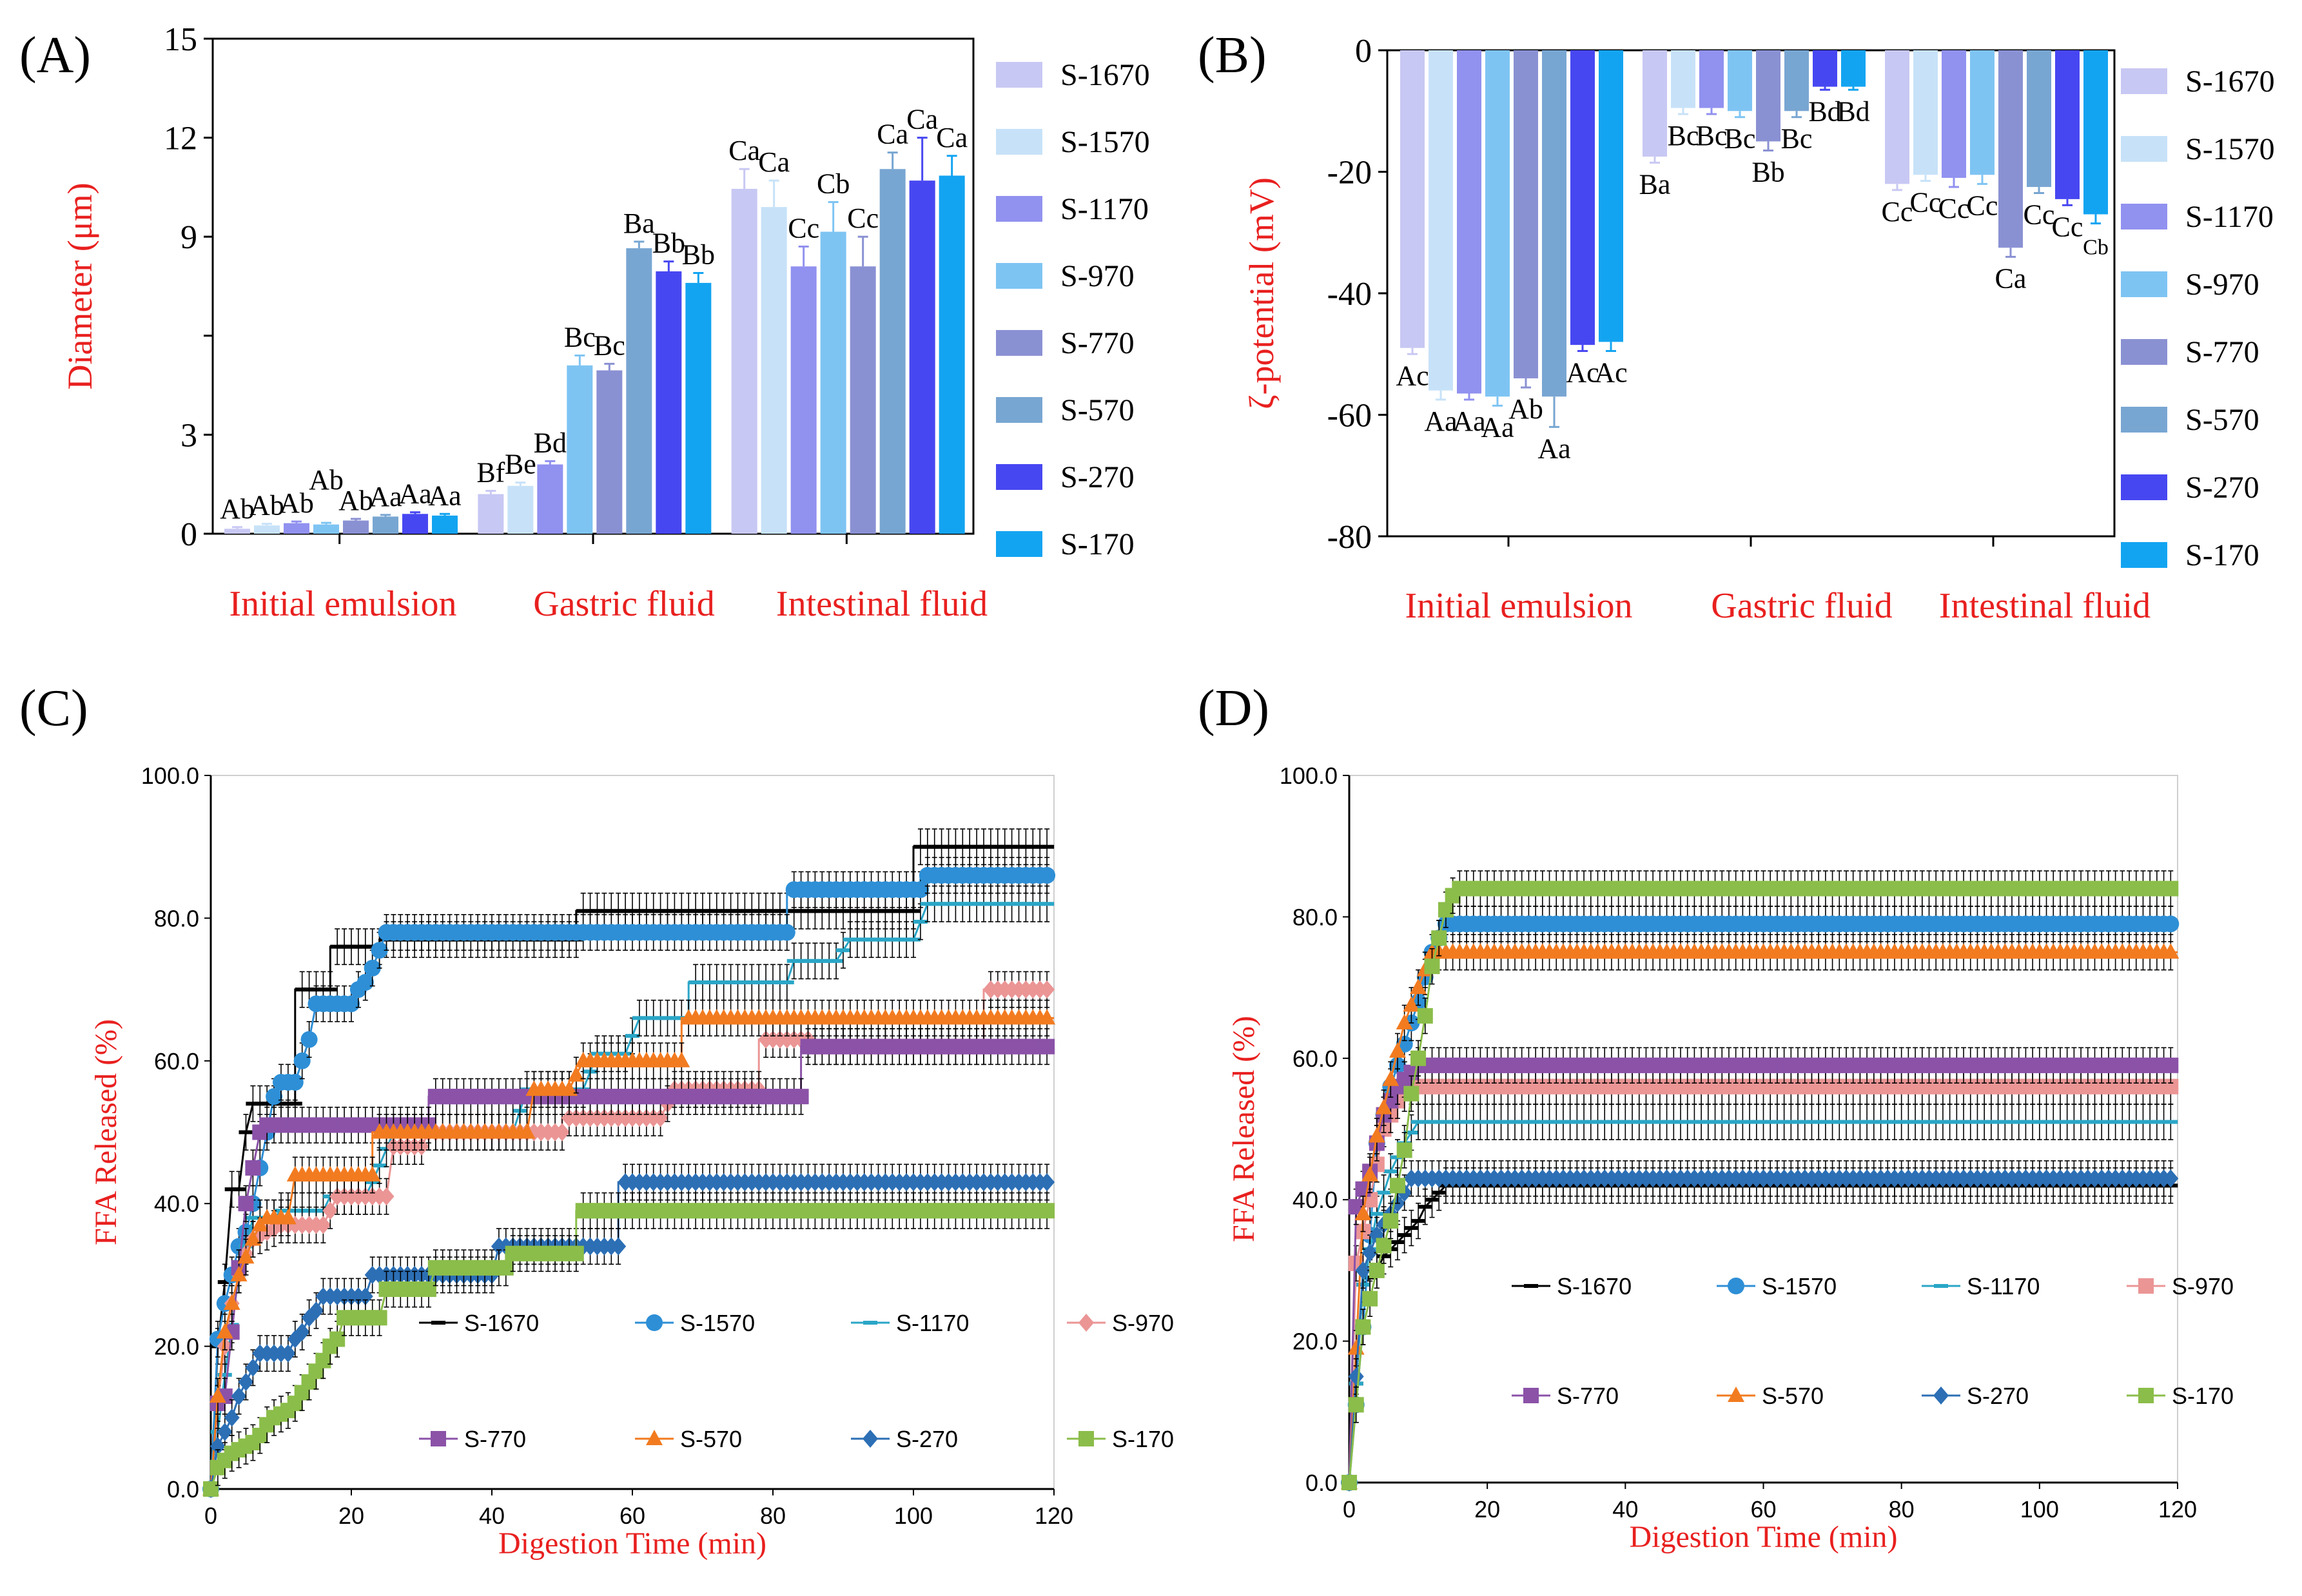 The image size is (2302, 1596). What do you see at coordinates (189, 238) in the screenshot?
I see `y-tick-label: 9` at bounding box center [189, 238].